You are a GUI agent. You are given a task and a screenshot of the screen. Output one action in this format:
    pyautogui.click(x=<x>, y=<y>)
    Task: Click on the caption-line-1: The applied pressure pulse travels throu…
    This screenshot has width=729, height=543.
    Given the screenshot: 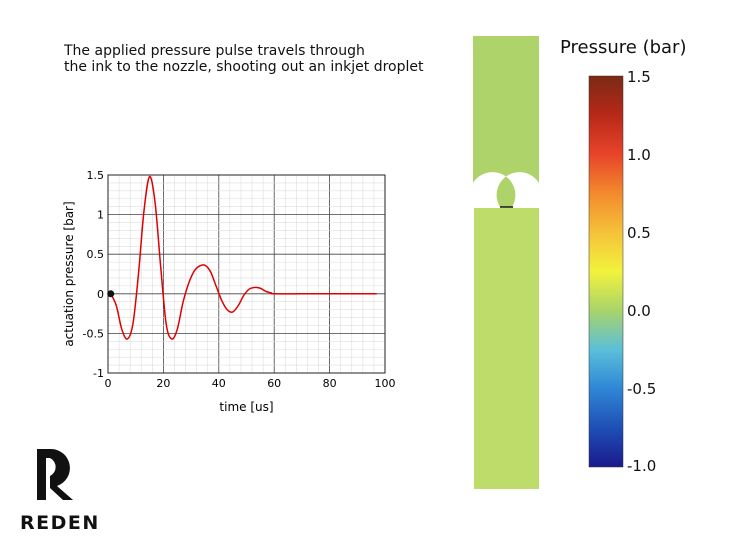 What is the action you would take?
    pyautogui.click(x=214, y=51)
    